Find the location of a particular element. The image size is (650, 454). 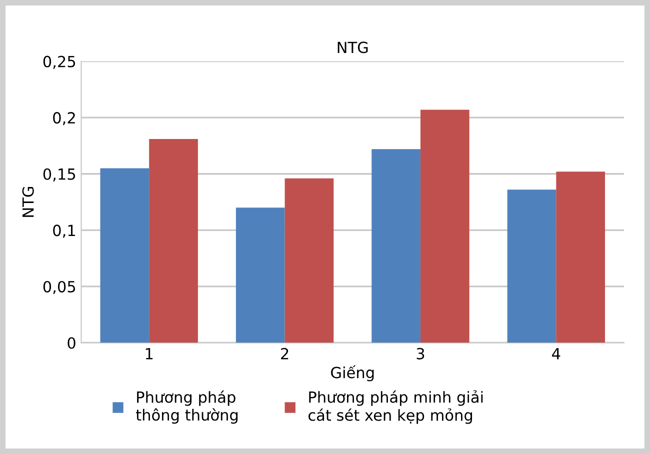

legend-label: Phương pháp thông thường is located at coordinates (187, 407).